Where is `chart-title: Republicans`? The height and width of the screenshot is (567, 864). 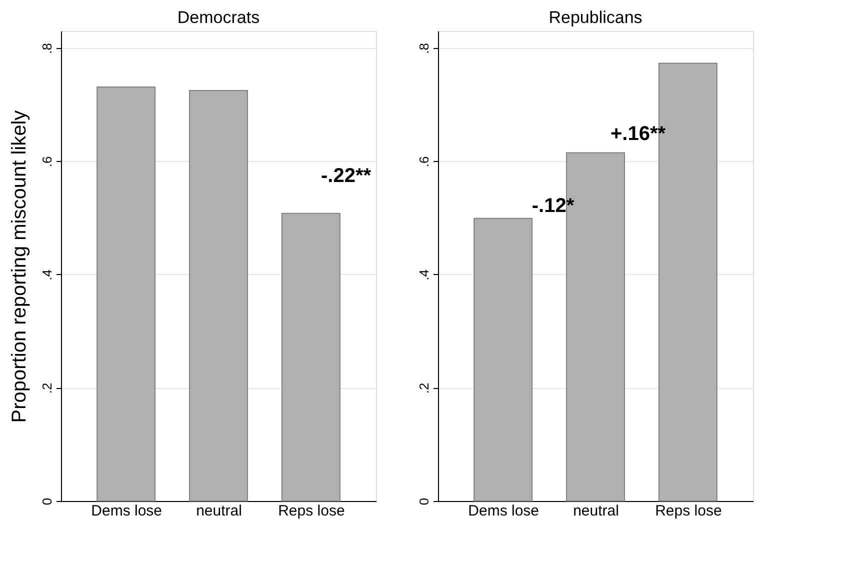 chart-title: Republicans is located at coordinates (595, 17).